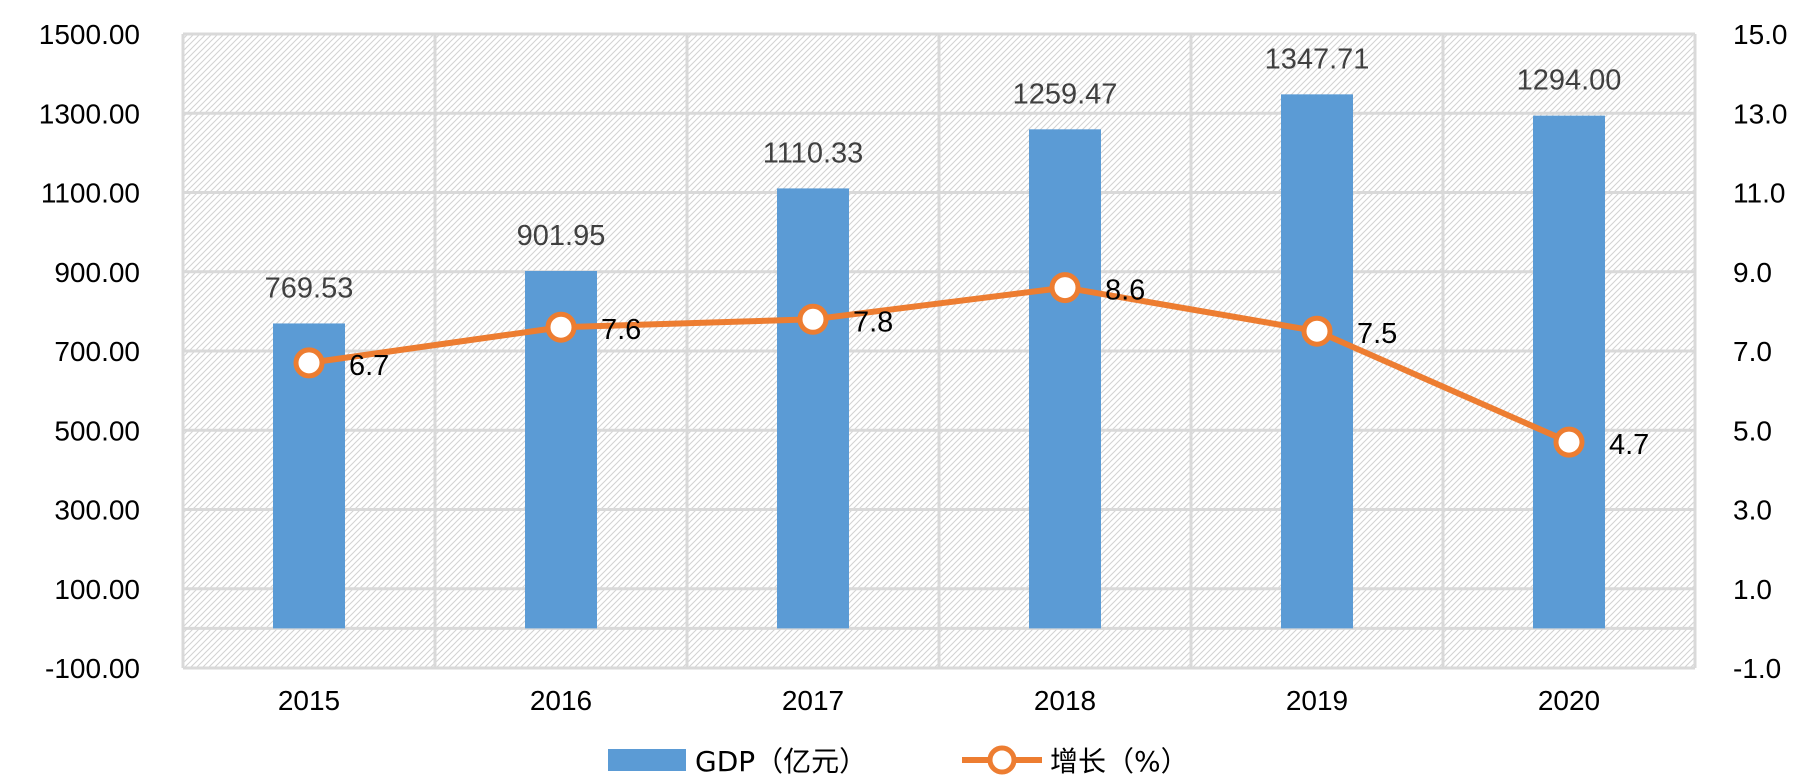 This screenshot has height=783, width=1798. Describe the element at coordinates (1752, 430) in the screenshot. I see `right-tick-label: 5.0` at that location.